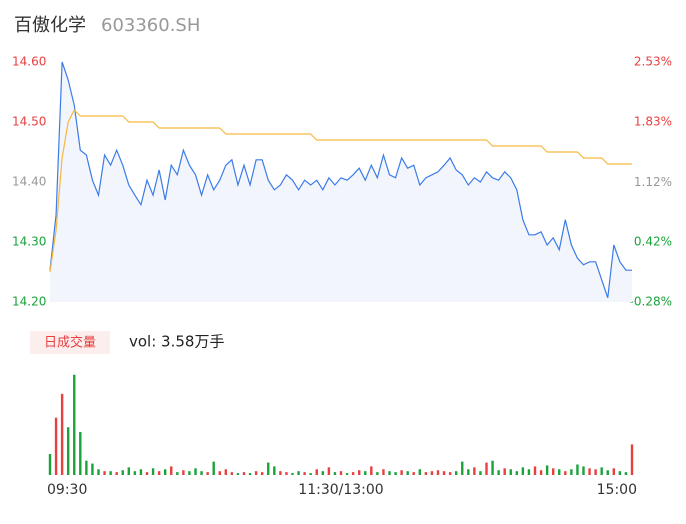 The height and width of the screenshot is (524, 686). I want to click on x-tick-label: 15:00, so click(617, 490).